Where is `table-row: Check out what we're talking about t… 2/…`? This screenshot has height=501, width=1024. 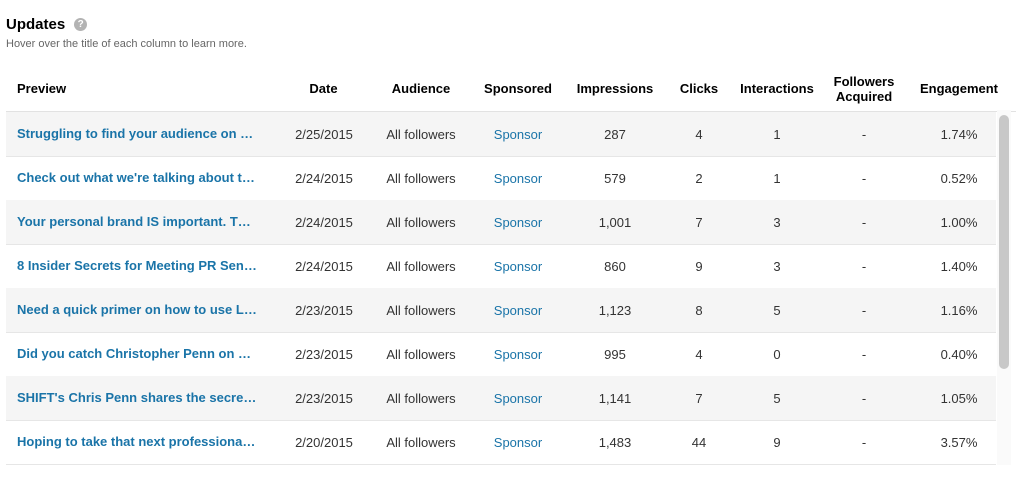
table-row: Check out what we're talking about t… 2/… is located at coordinates (501, 178).